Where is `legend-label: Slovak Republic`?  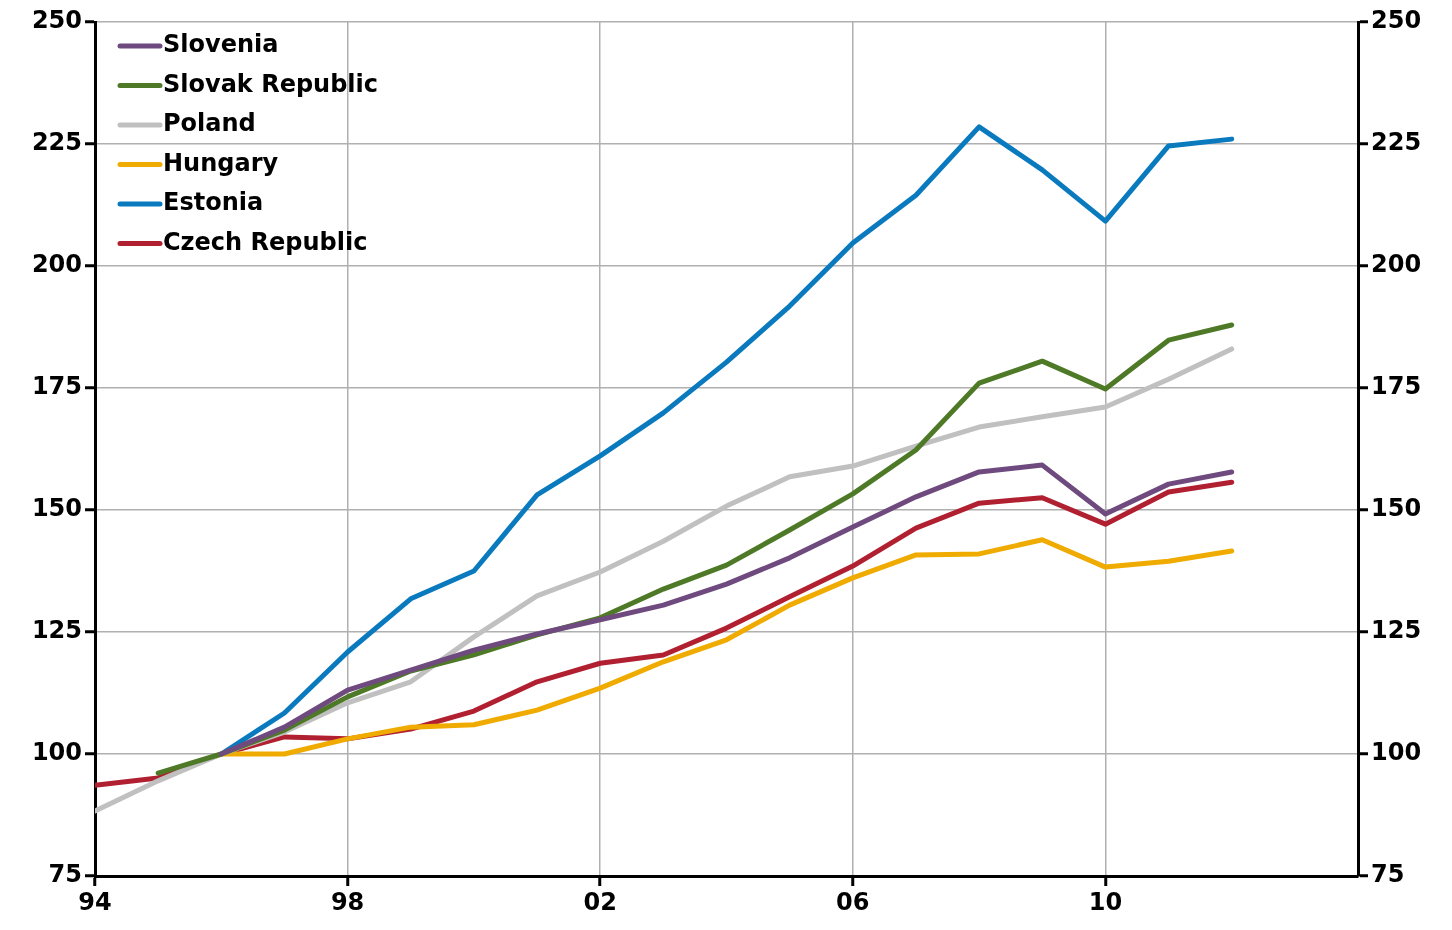 legend-label: Slovak Republic is located at coordinates (271, 83).